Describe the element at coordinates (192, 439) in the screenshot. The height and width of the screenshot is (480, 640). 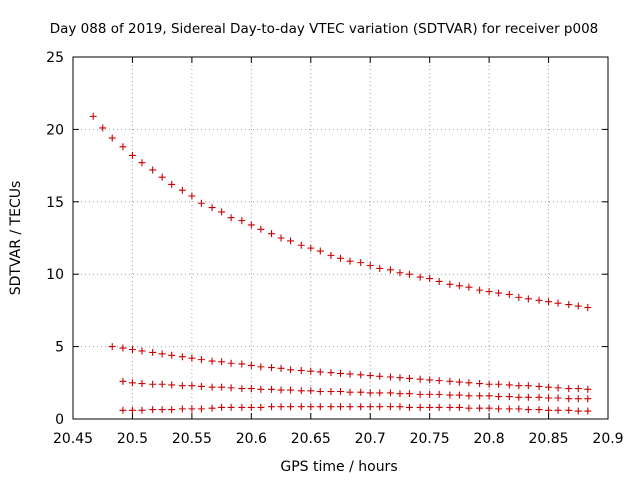
I see `x-tick-label: 20.55` at that location.